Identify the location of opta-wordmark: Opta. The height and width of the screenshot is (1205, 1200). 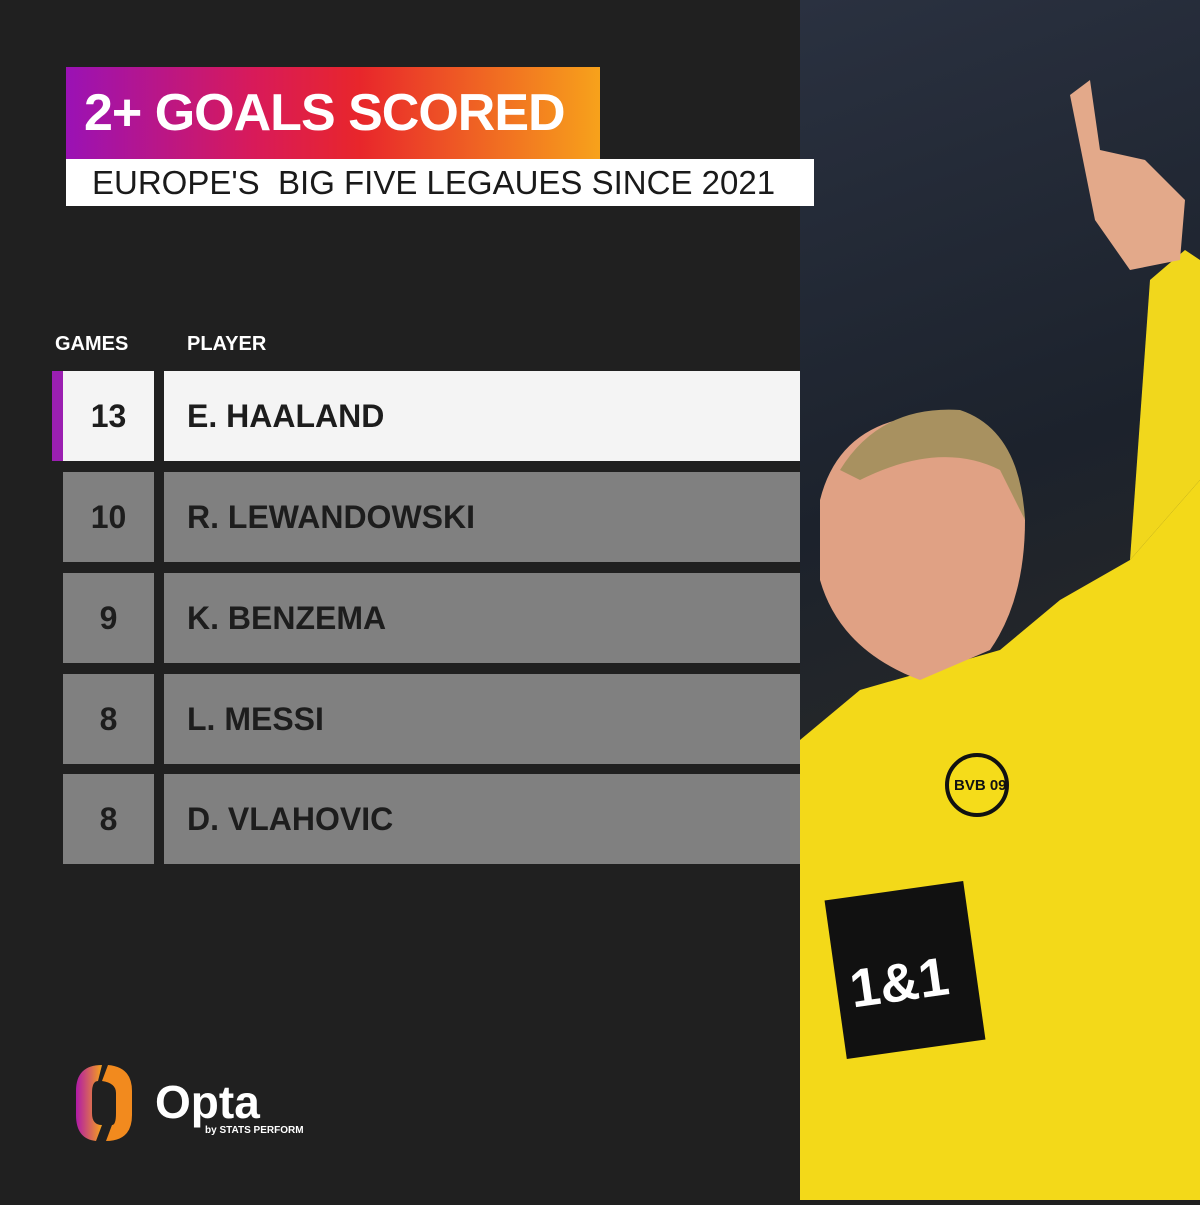
(207, 1102).